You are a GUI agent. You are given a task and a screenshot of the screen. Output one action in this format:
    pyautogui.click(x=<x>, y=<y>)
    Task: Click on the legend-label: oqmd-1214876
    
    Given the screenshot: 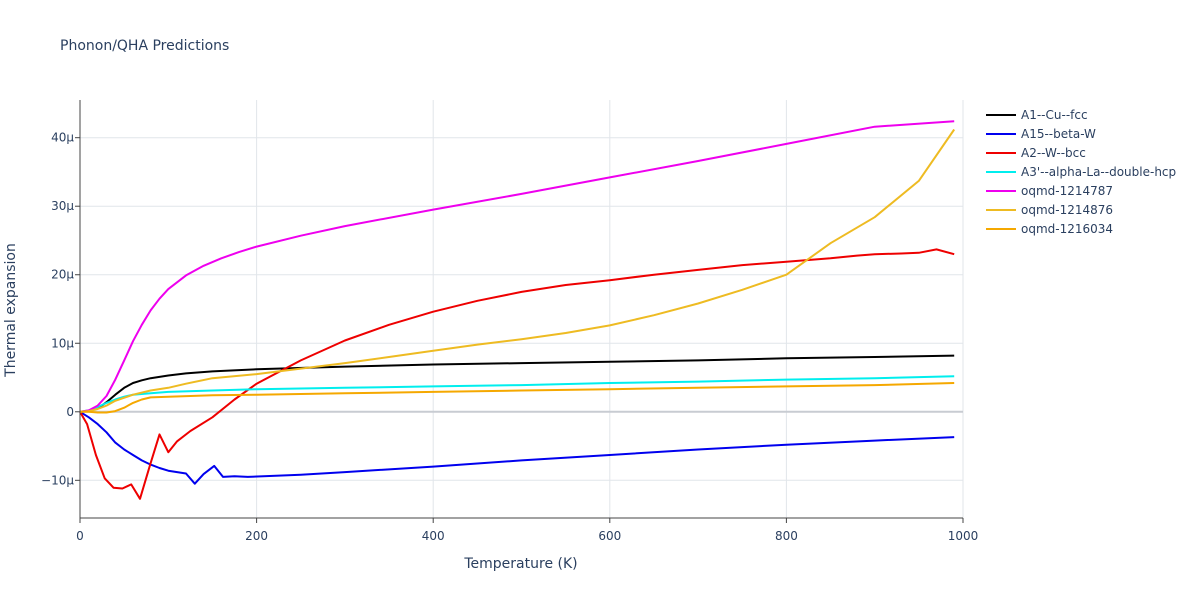 What is the action you would take?
    pyautogui.click(x=1067, y=210)
    